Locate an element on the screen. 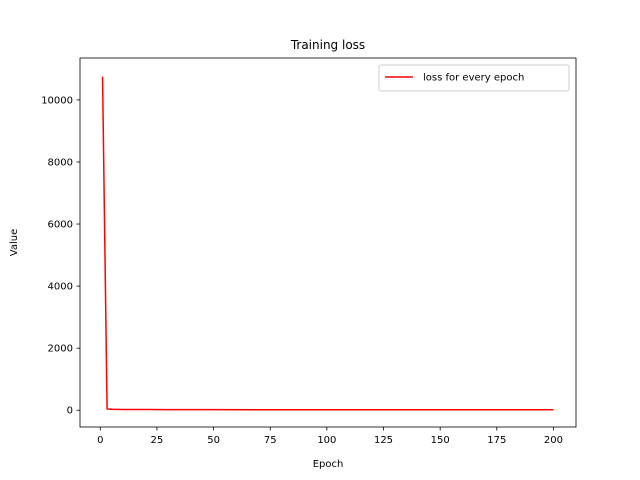  legend: loss for every epoch is located at coordinates (474, 78).